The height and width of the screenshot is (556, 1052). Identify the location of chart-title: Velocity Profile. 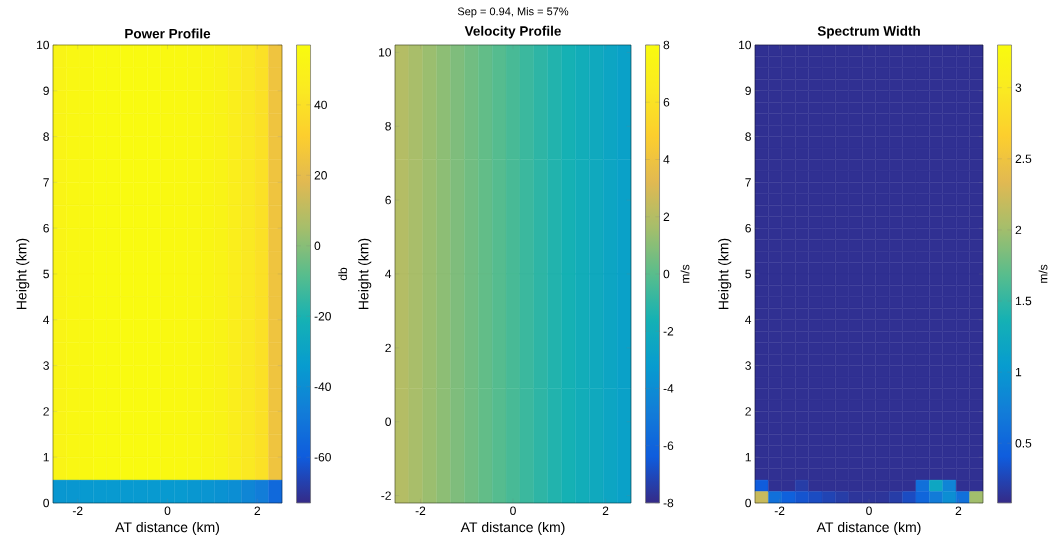
(512, 32).